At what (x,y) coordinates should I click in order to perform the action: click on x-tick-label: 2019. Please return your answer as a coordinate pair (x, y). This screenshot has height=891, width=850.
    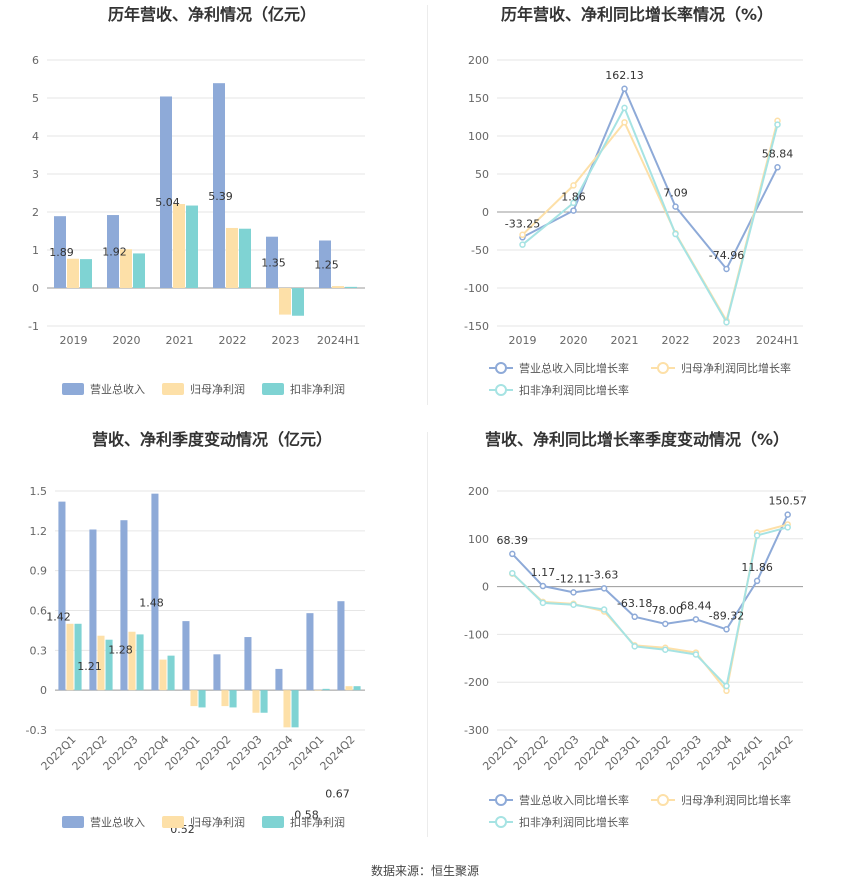
    Looking at the image, I should click on (74, 340).